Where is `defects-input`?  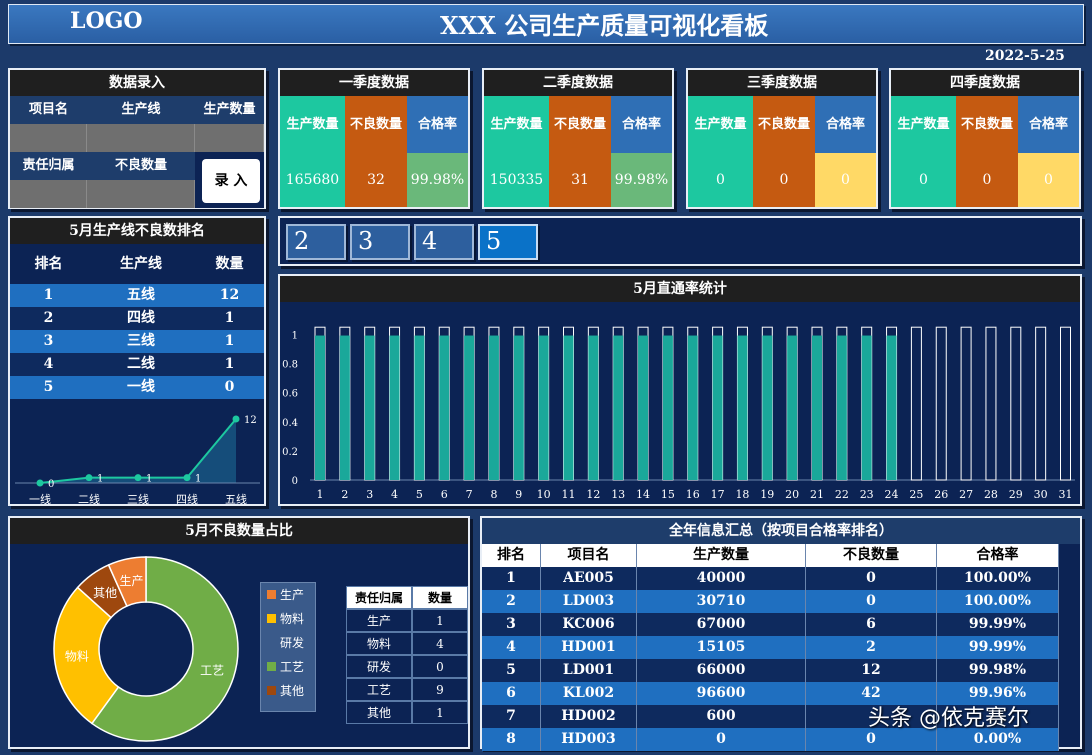
defects-input is located at coordinates (141, 194).